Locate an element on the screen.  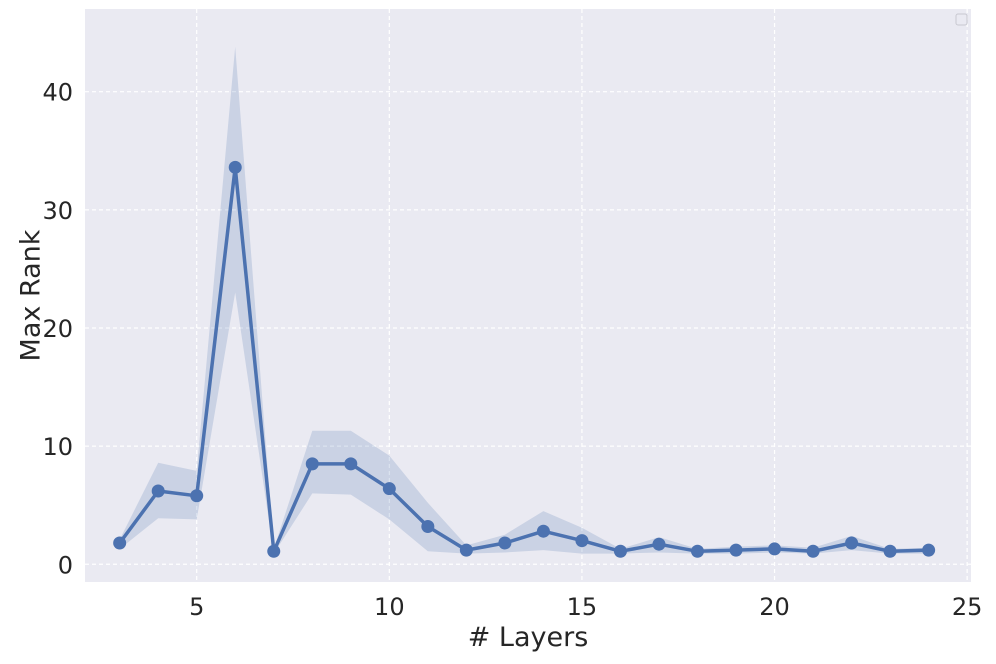
y-tick-label: 10 is located at coordinates (57, 447).